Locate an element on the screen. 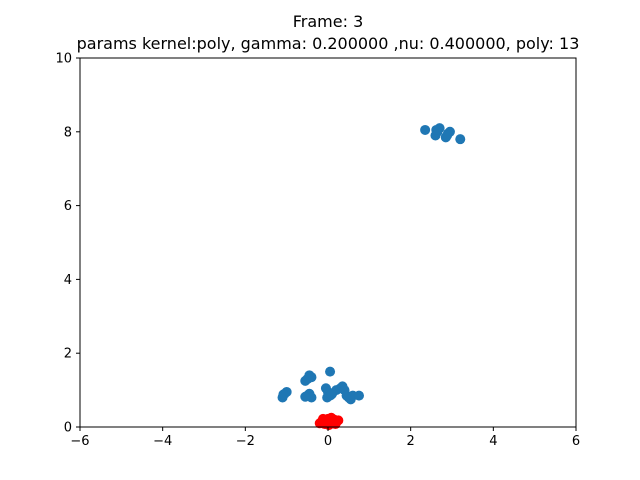  x-tick-label: −6 is located at coordinates (79, 441).